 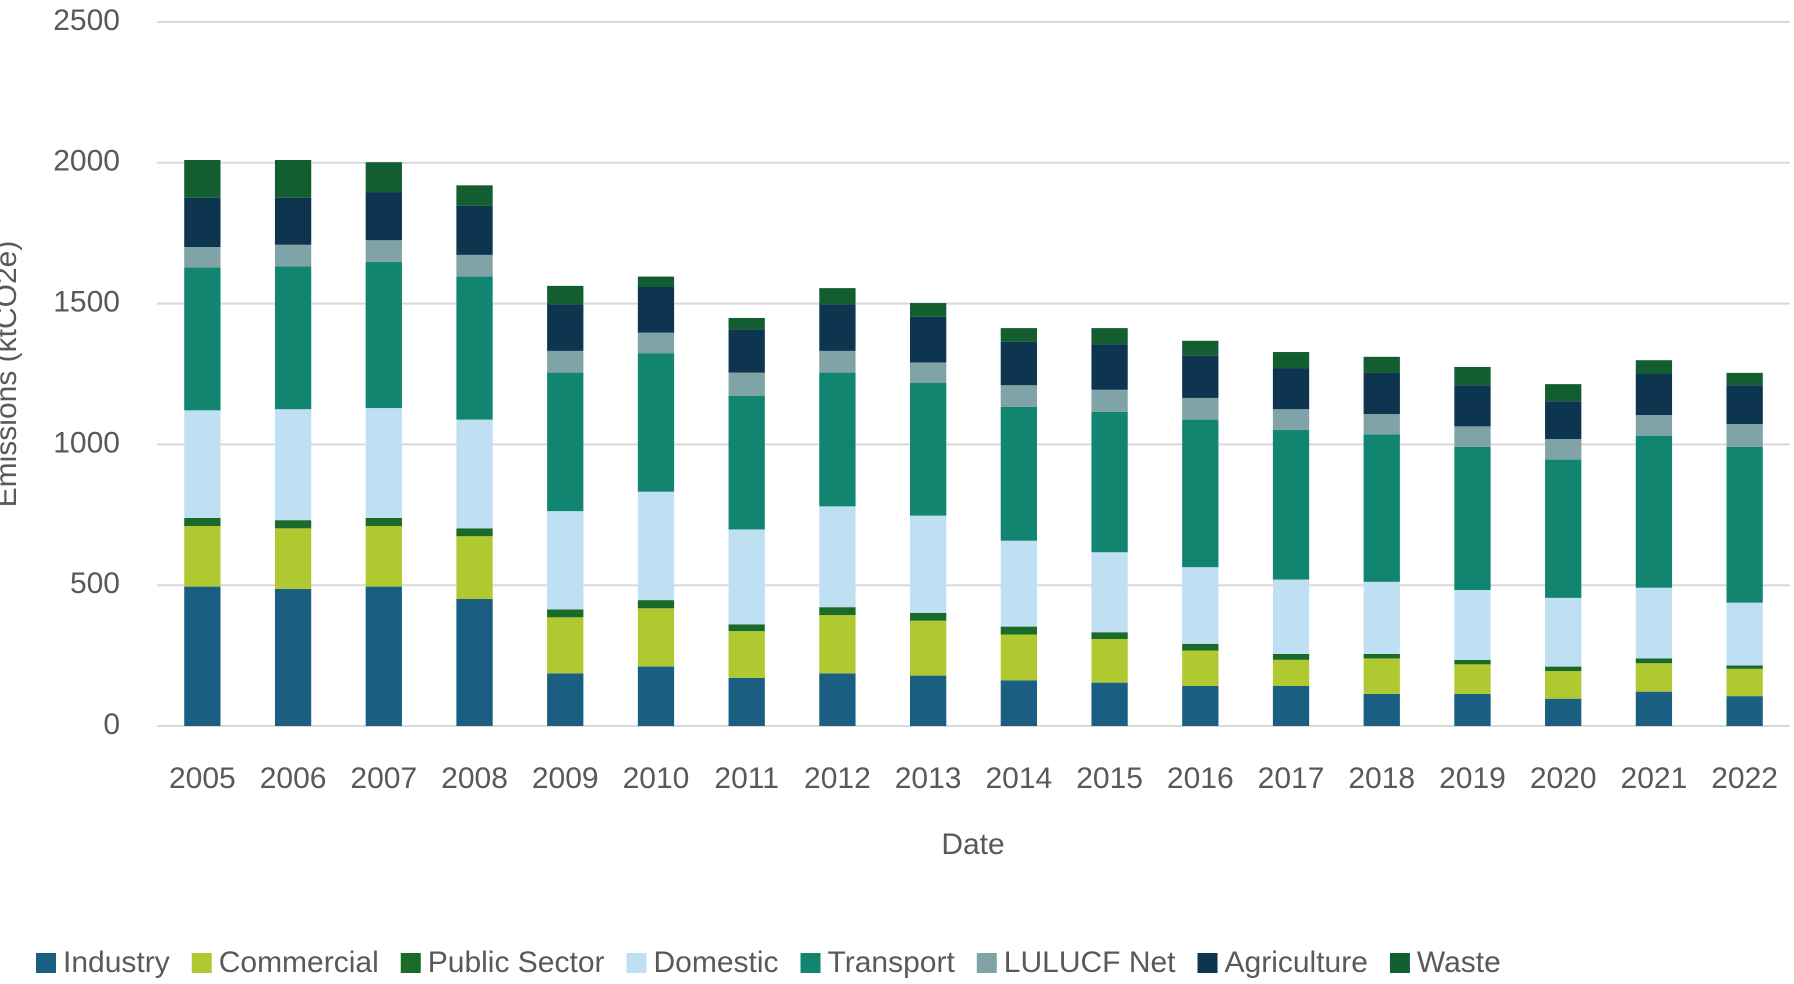 I want to click on x-tick-label: 2013, so click(x=928, y=778).